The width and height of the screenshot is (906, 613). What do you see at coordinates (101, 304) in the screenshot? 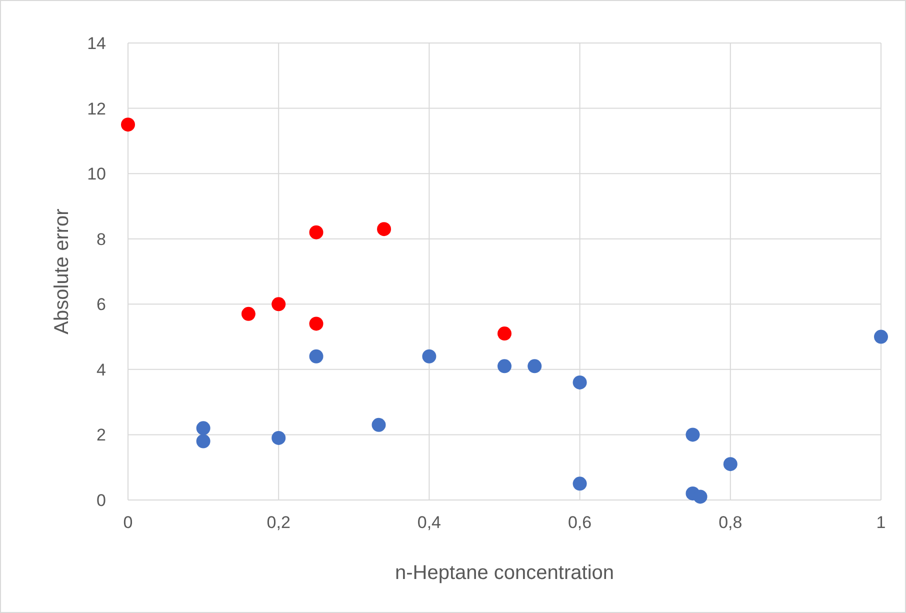
I see `y-tick-label: 6` at bounding box center [101, 304].